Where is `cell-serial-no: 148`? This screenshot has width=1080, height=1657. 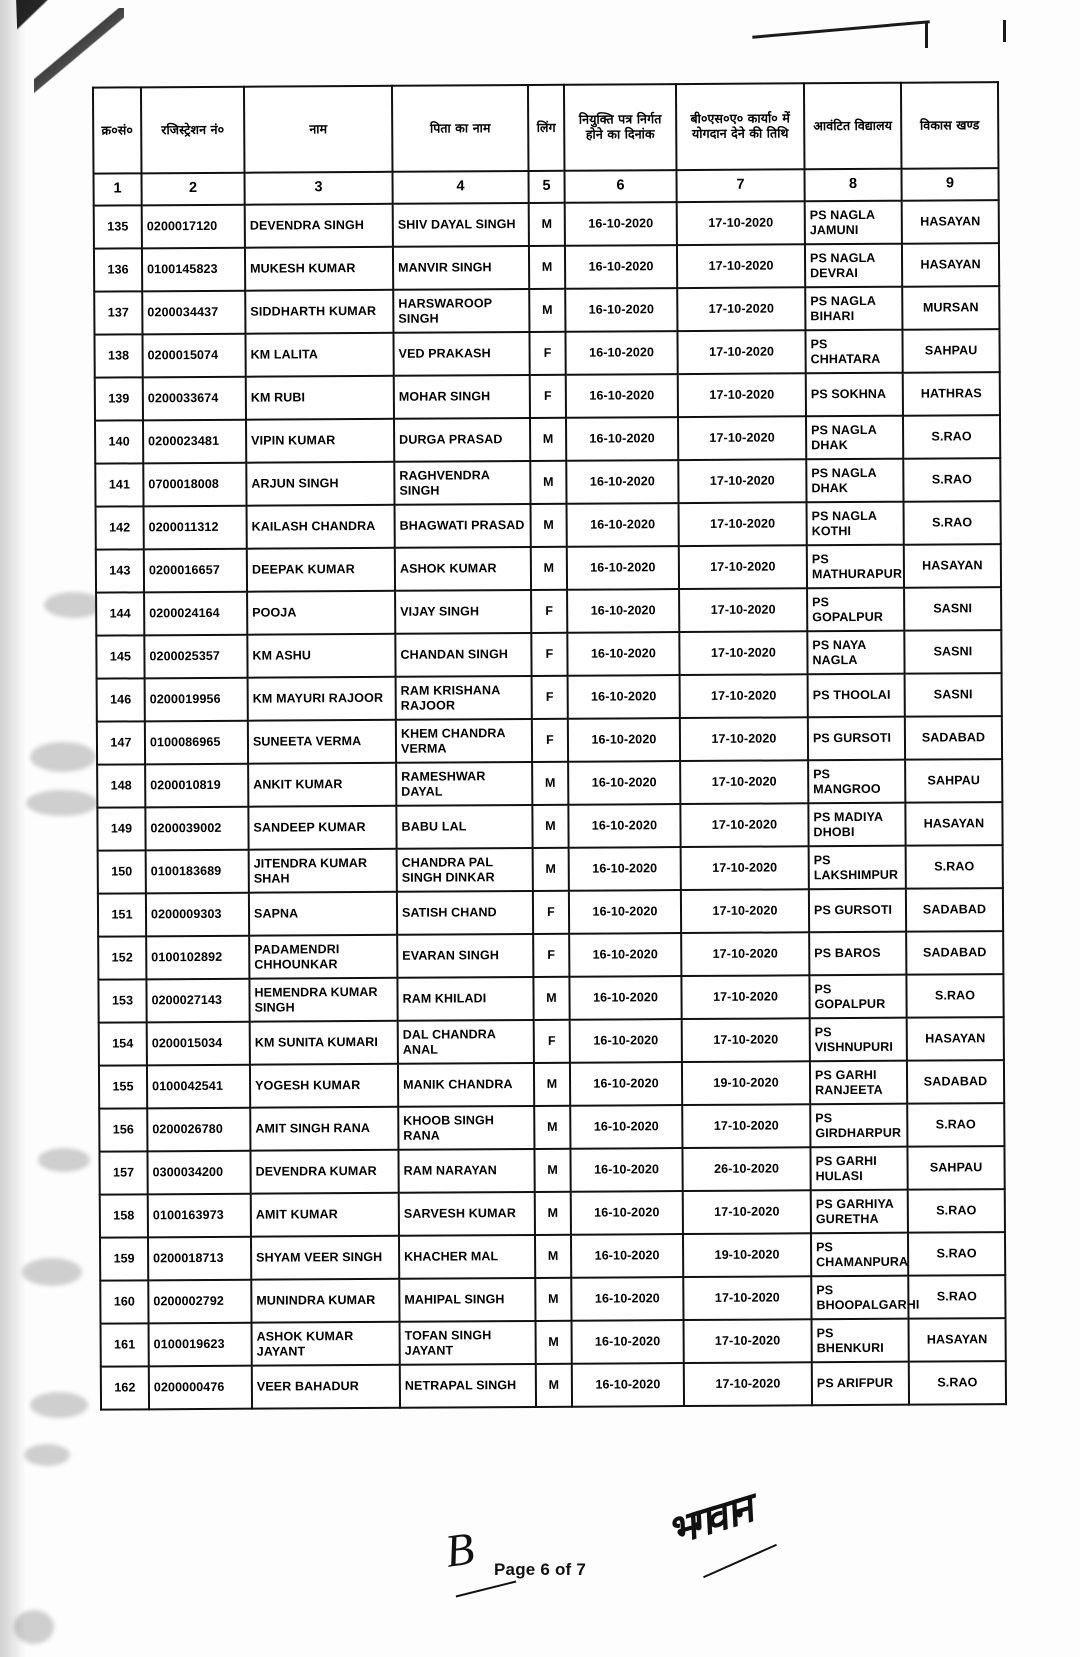 cell-serial-no: 148 is located at coordinates (121, 786).